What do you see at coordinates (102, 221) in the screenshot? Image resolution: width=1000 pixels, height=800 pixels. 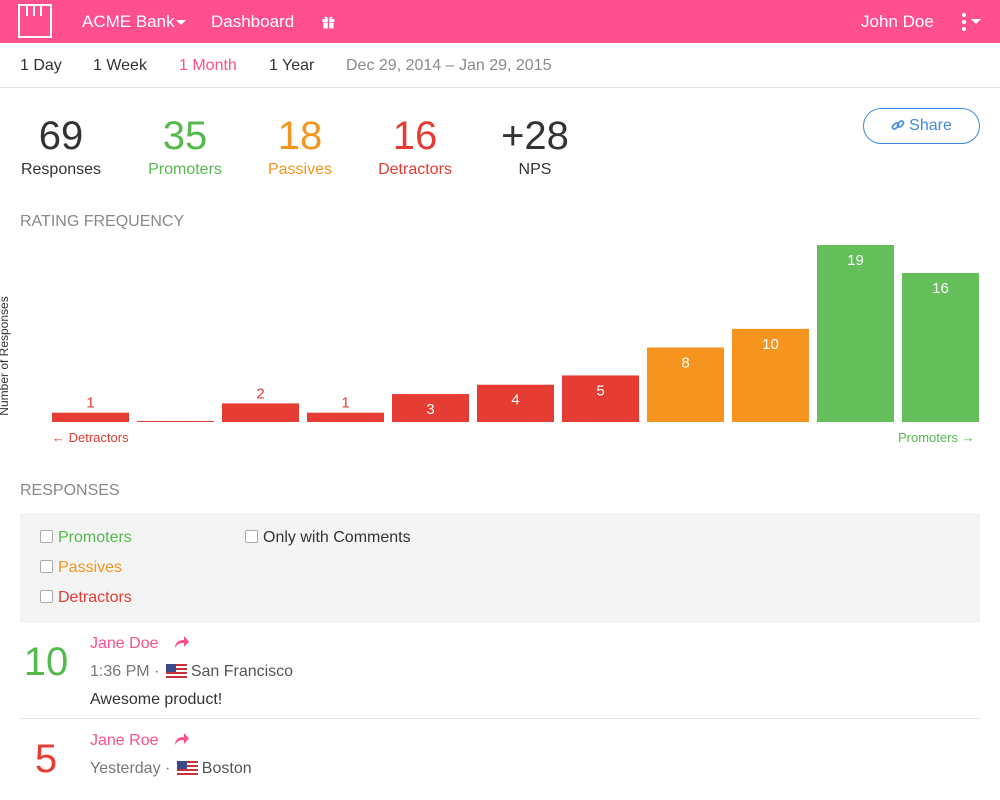 I see `rating-frequency-title: RATING FREQUENCY` at bounding box center [102, 221].